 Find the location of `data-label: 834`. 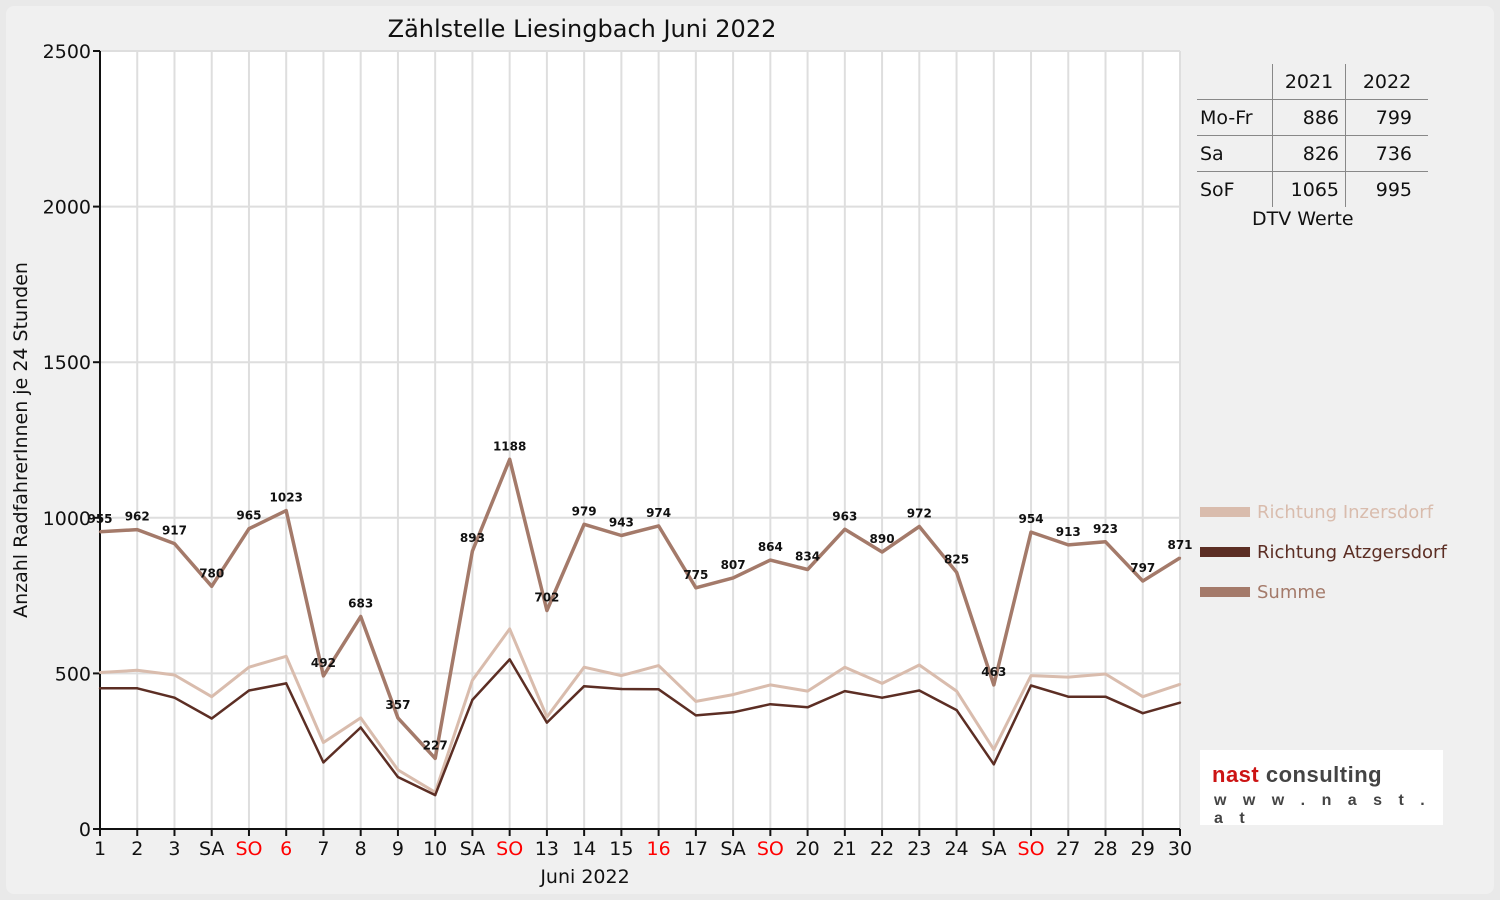

data-label: 834 is located at coordinates (807, 556).